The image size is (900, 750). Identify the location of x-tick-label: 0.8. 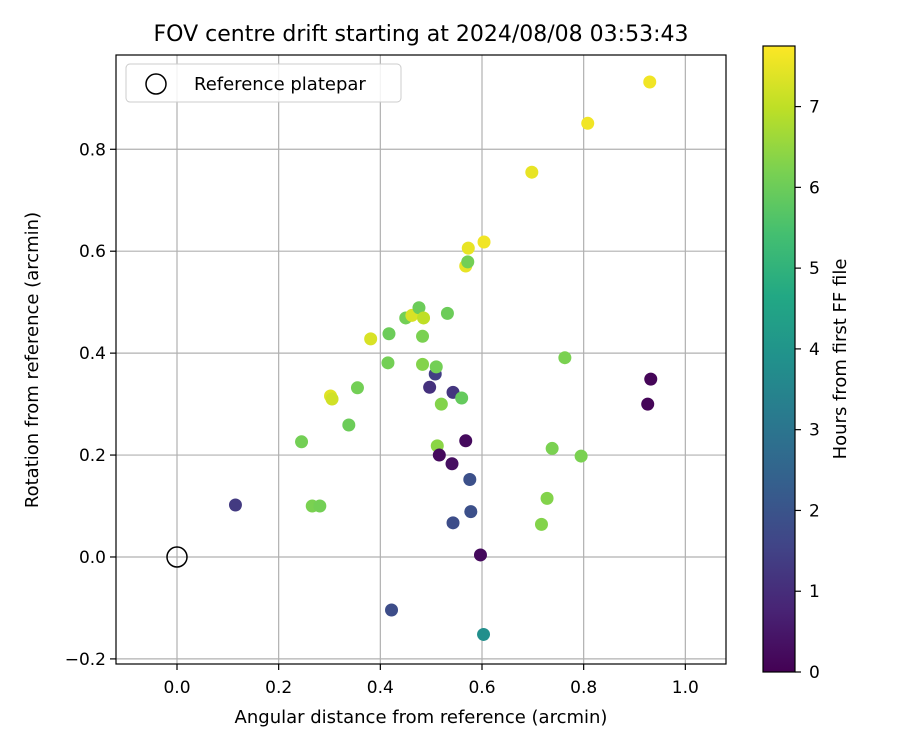
(583, 688).